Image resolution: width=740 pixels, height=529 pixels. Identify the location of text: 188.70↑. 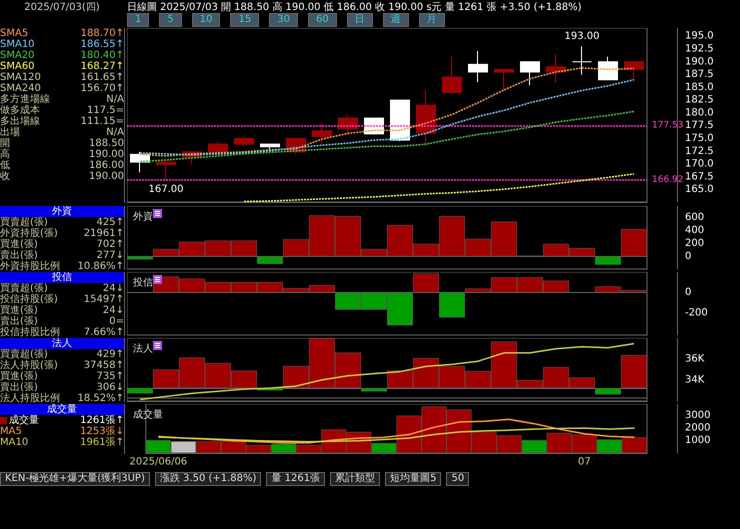
(102, 33).